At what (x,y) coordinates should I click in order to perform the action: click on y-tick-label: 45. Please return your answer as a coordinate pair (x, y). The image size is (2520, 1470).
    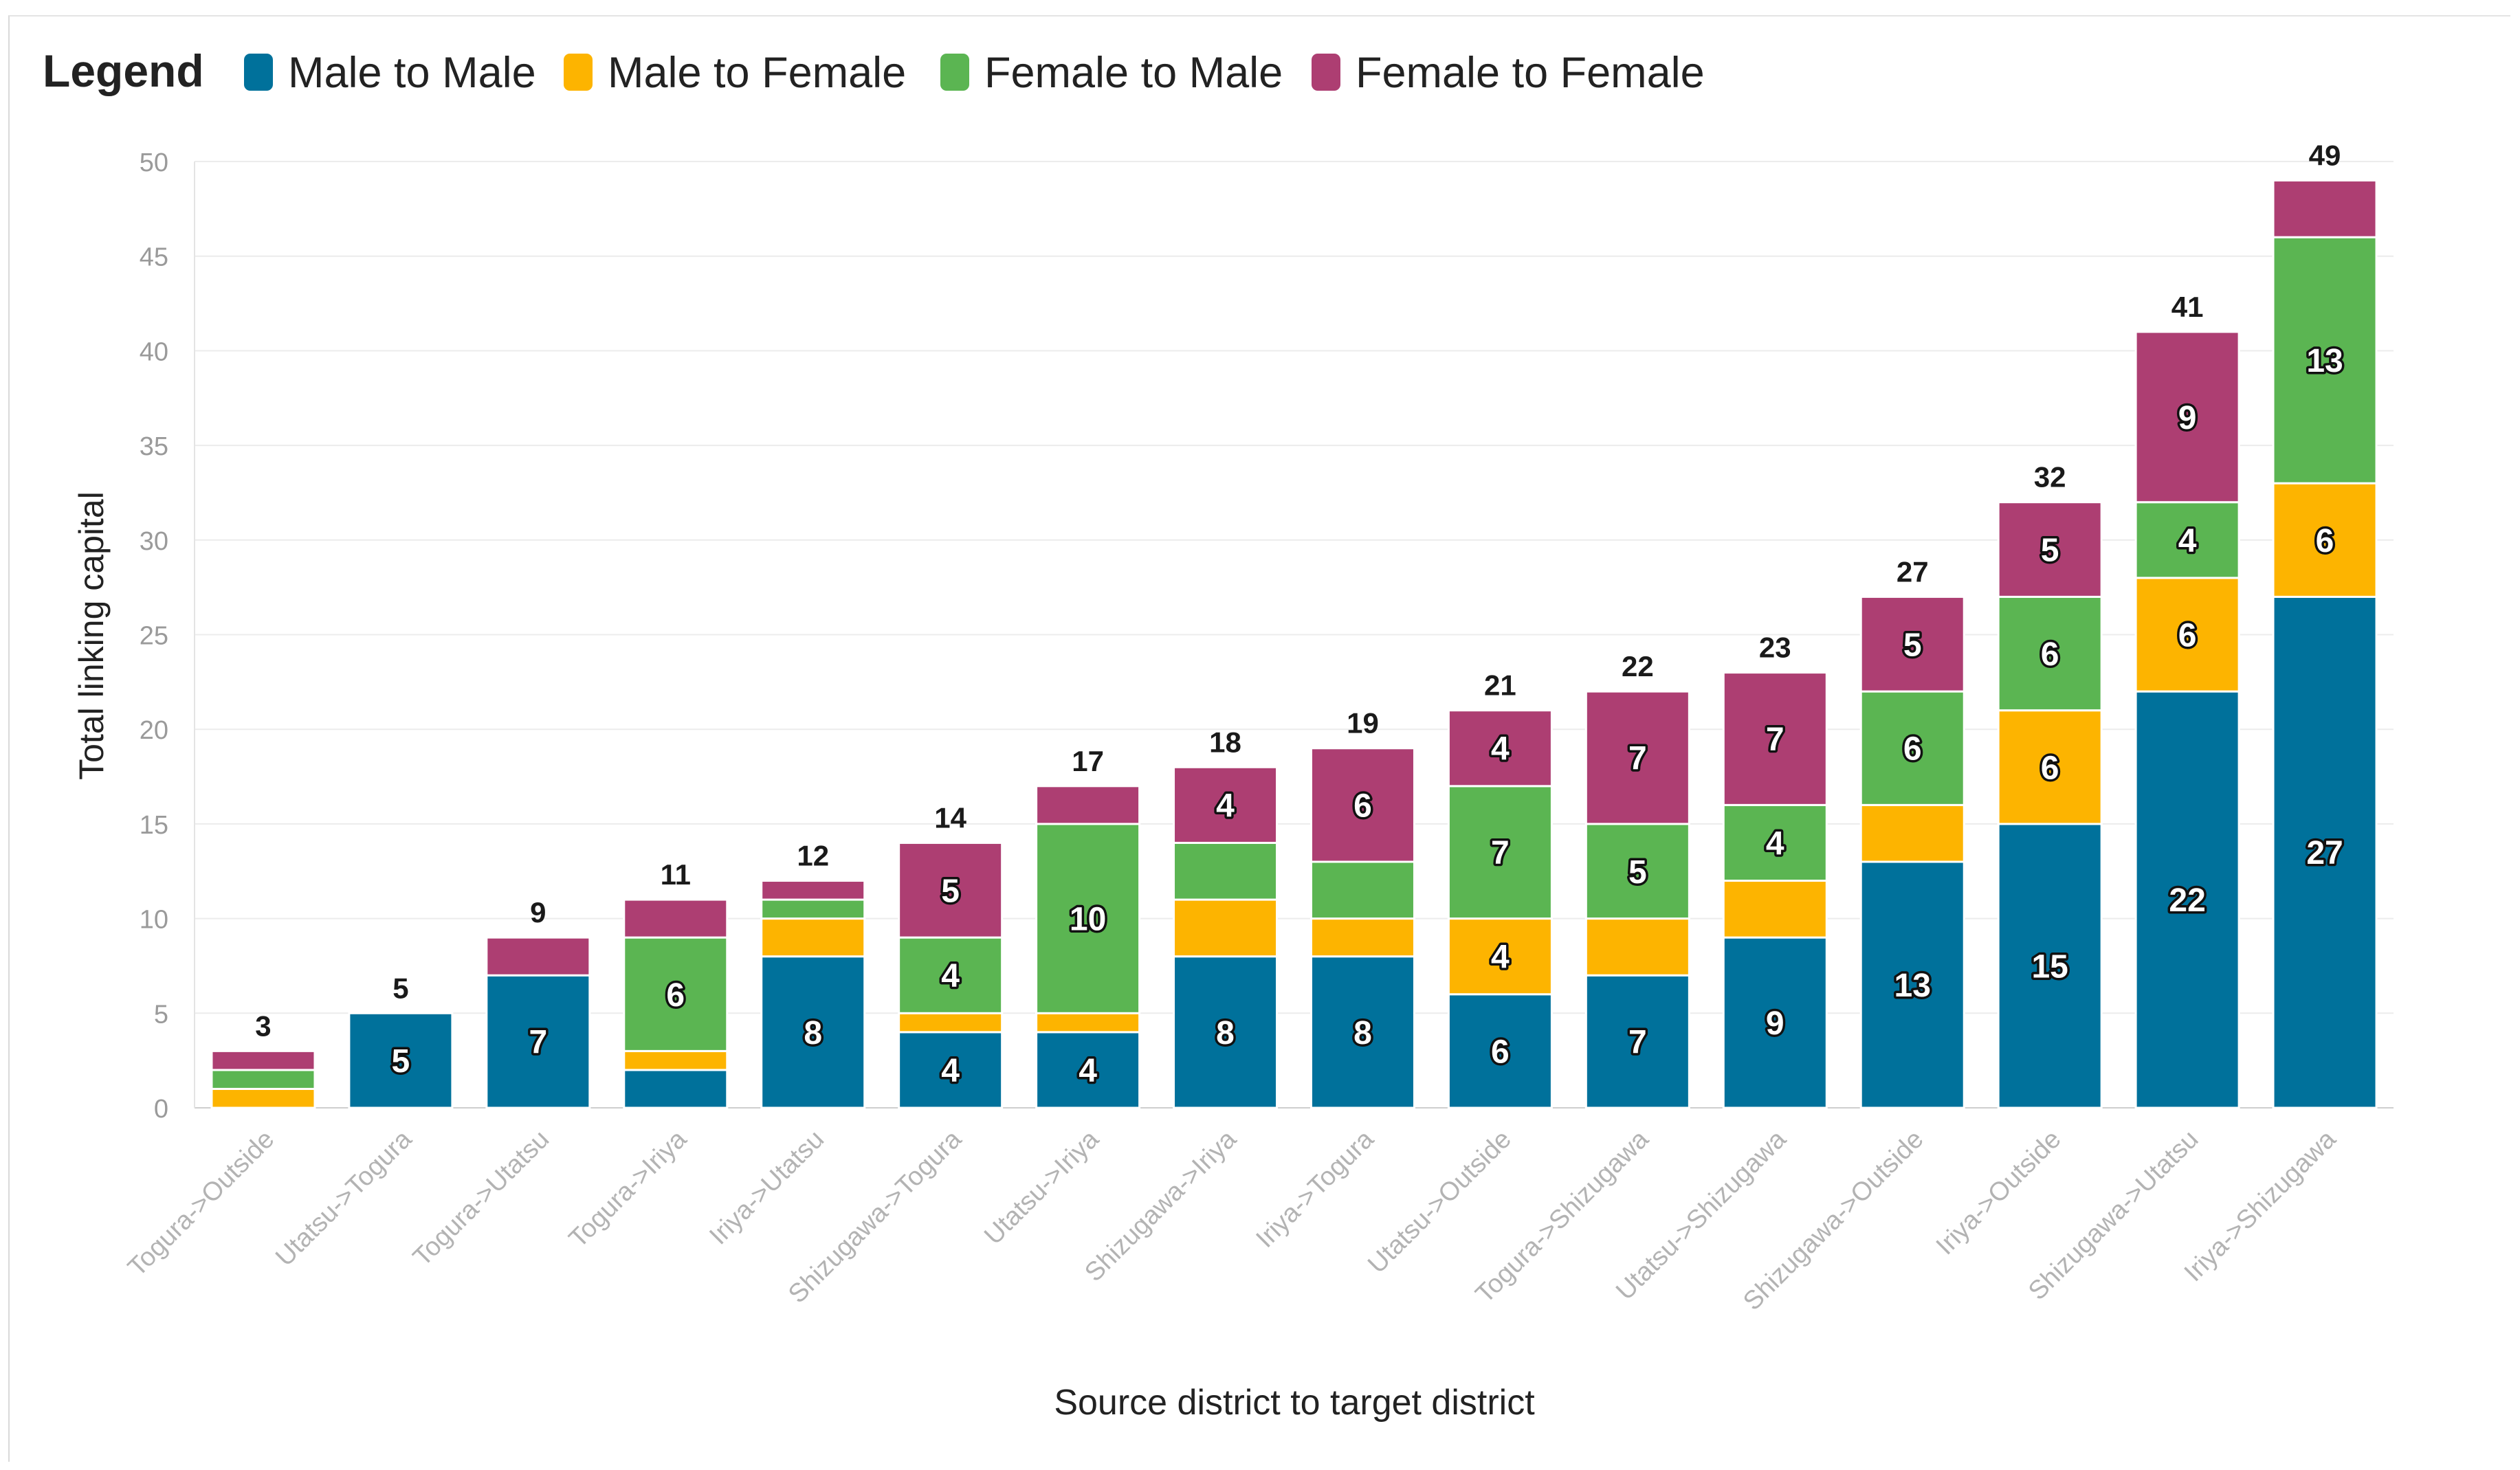
    Looking at the image, I should click on (154, 257).